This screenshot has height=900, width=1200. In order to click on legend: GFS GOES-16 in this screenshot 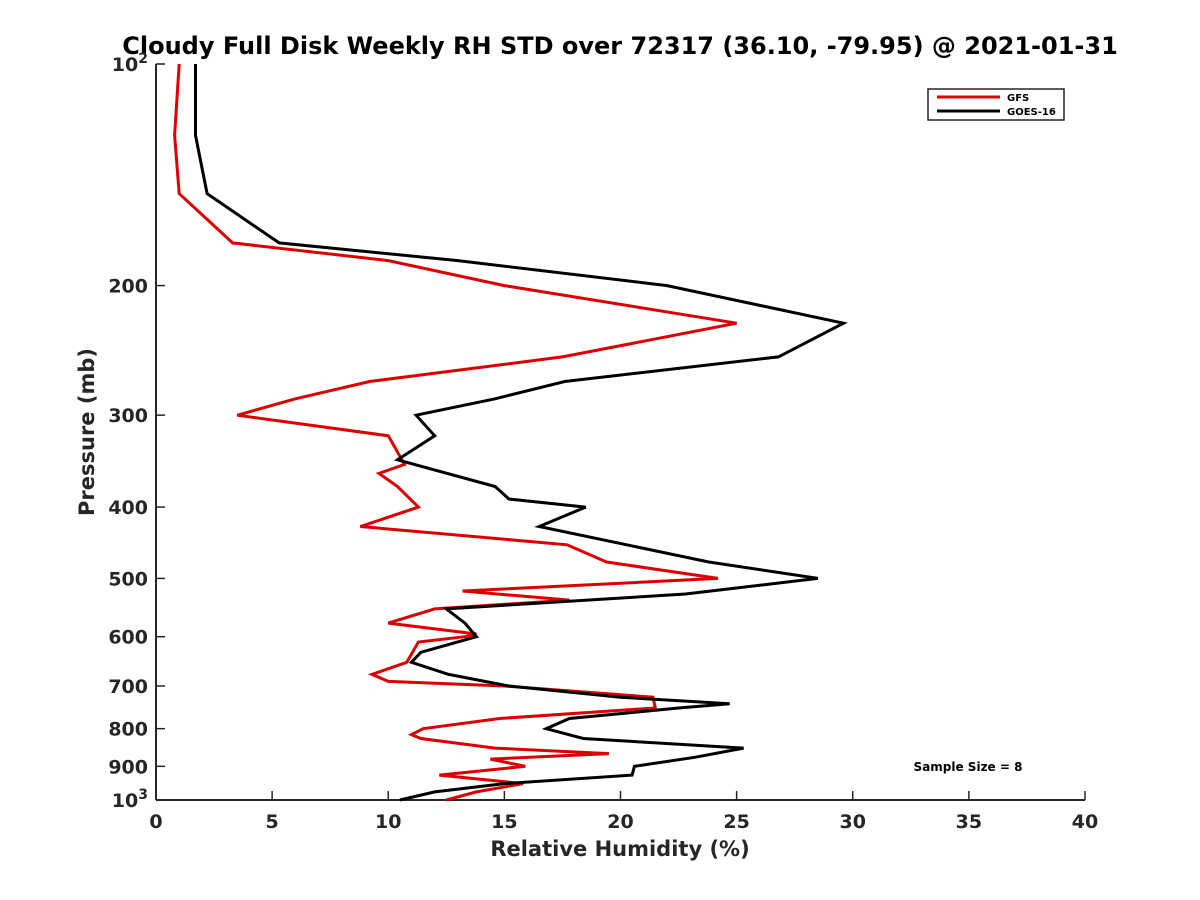, I will do `click(996, 104)`.